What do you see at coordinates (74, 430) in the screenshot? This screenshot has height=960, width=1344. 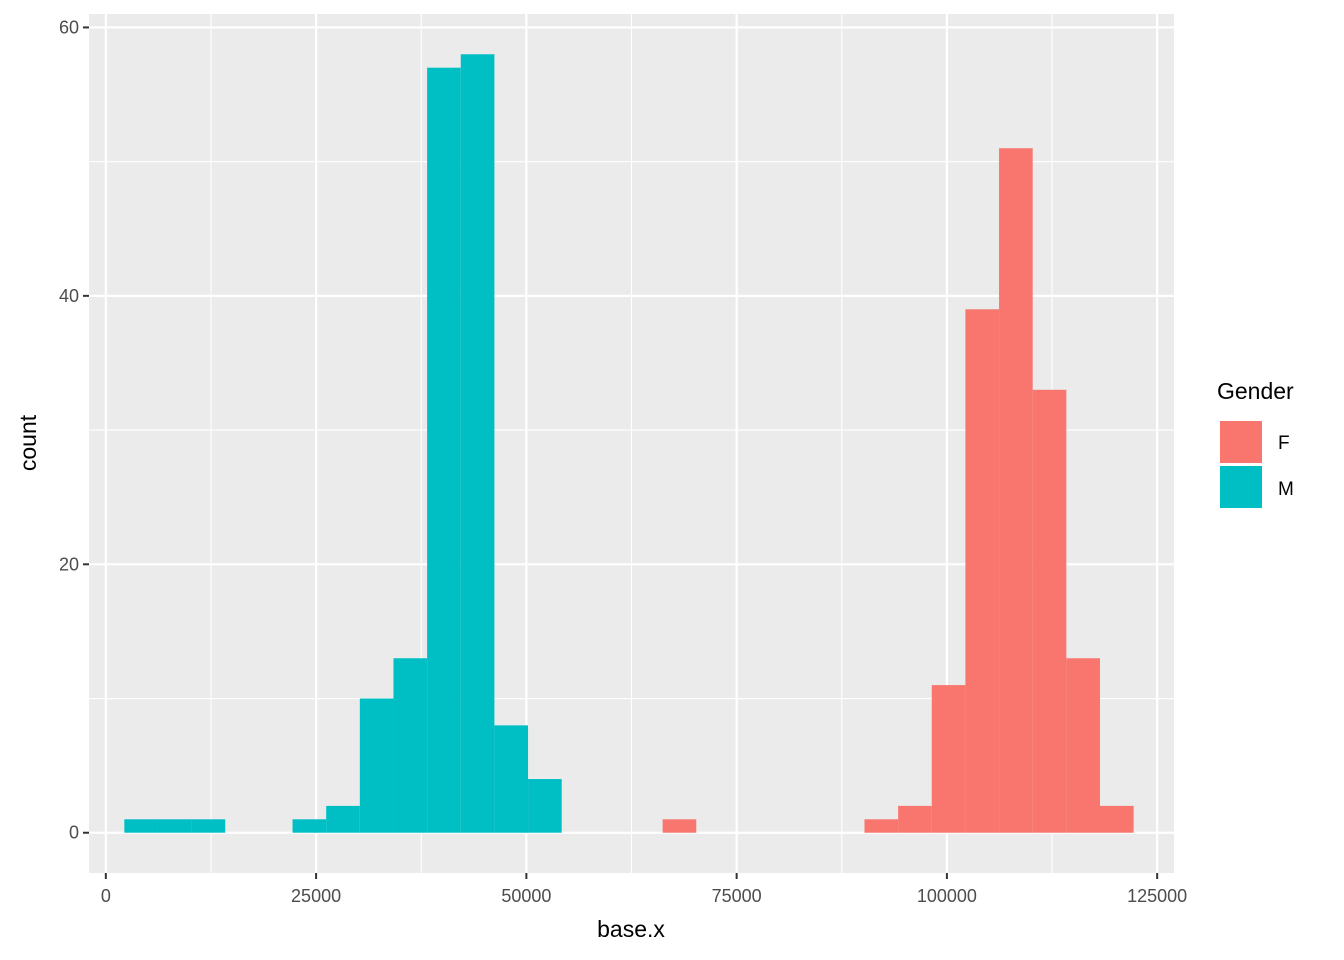 I see `y-axis: 0 20 40 60` at bounding box center [74, 430].